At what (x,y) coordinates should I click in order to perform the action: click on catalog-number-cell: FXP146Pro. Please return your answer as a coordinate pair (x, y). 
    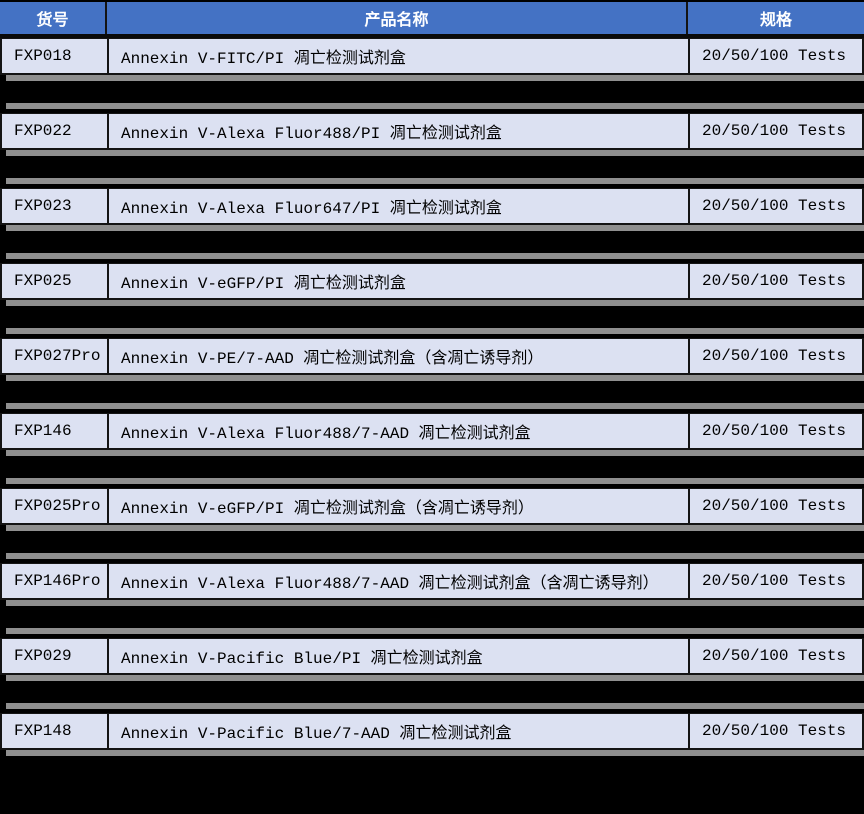
    Looking at the image, I should click on (57, 581).